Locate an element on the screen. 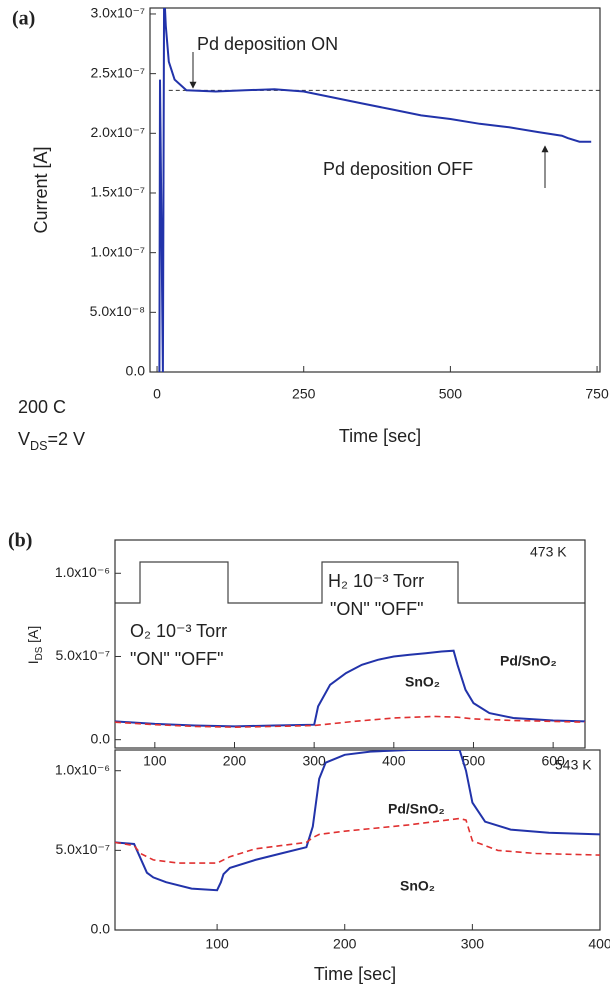 The image size is (610, 1000). annotation: 543 K is located at coordinates (573, 765).